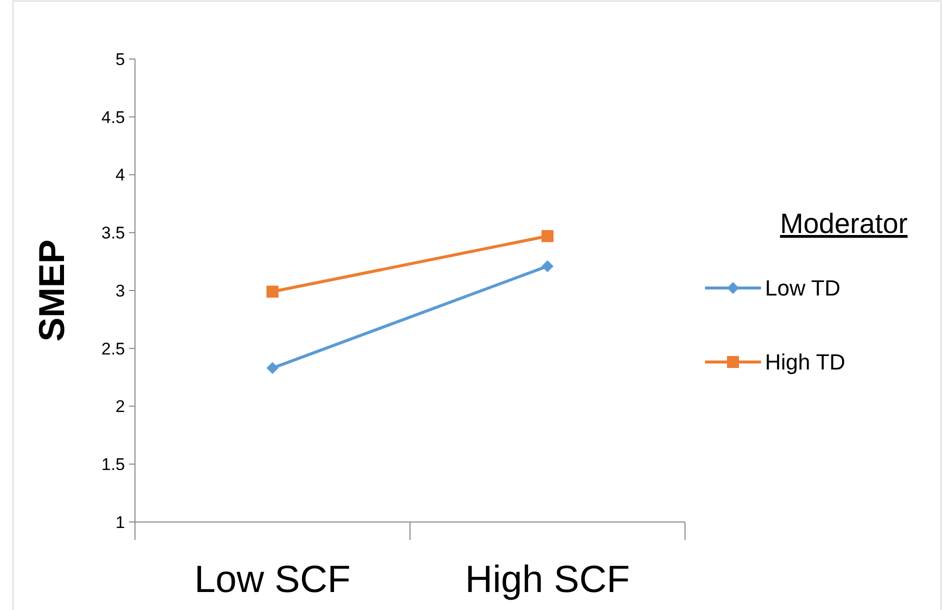 The height and width of the screenshot is (610, 942). Describe the element at coordinates (120, 290) in the screenshot. I see `y-tick-label: 3` at that location.